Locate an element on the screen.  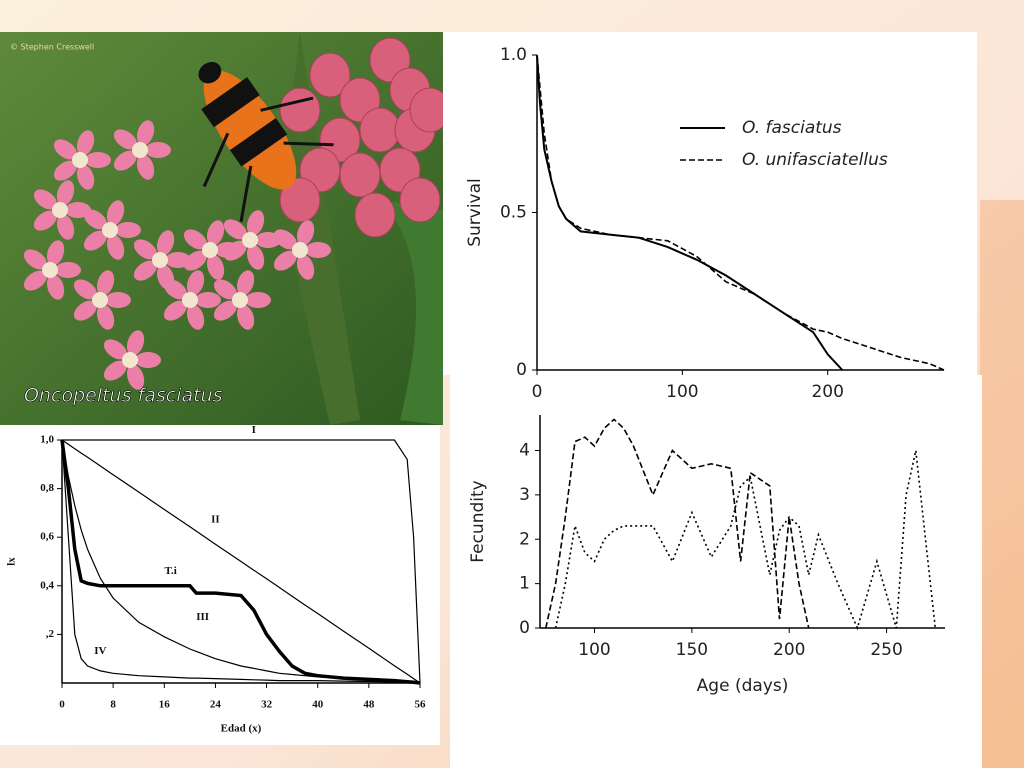
y-axis-label: Survival is located at coordinates (475, 212).